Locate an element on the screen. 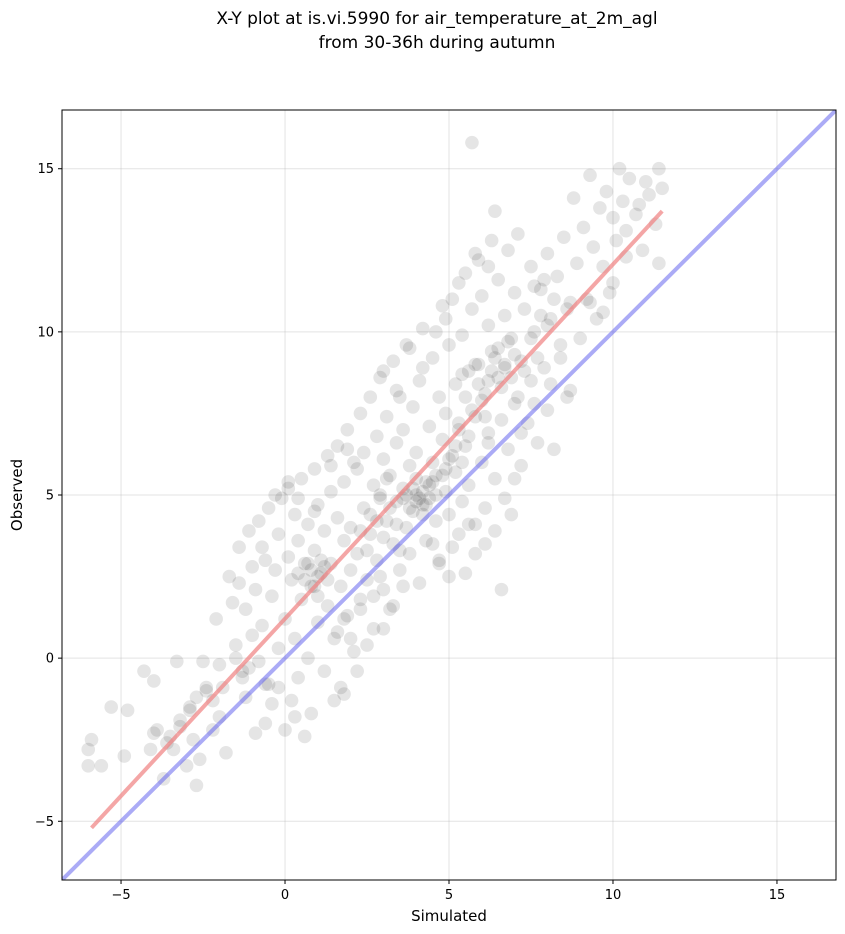 The image size is (845, 934). y-axis: −5 0 5 10 15 is located at coordinates (48, 496).